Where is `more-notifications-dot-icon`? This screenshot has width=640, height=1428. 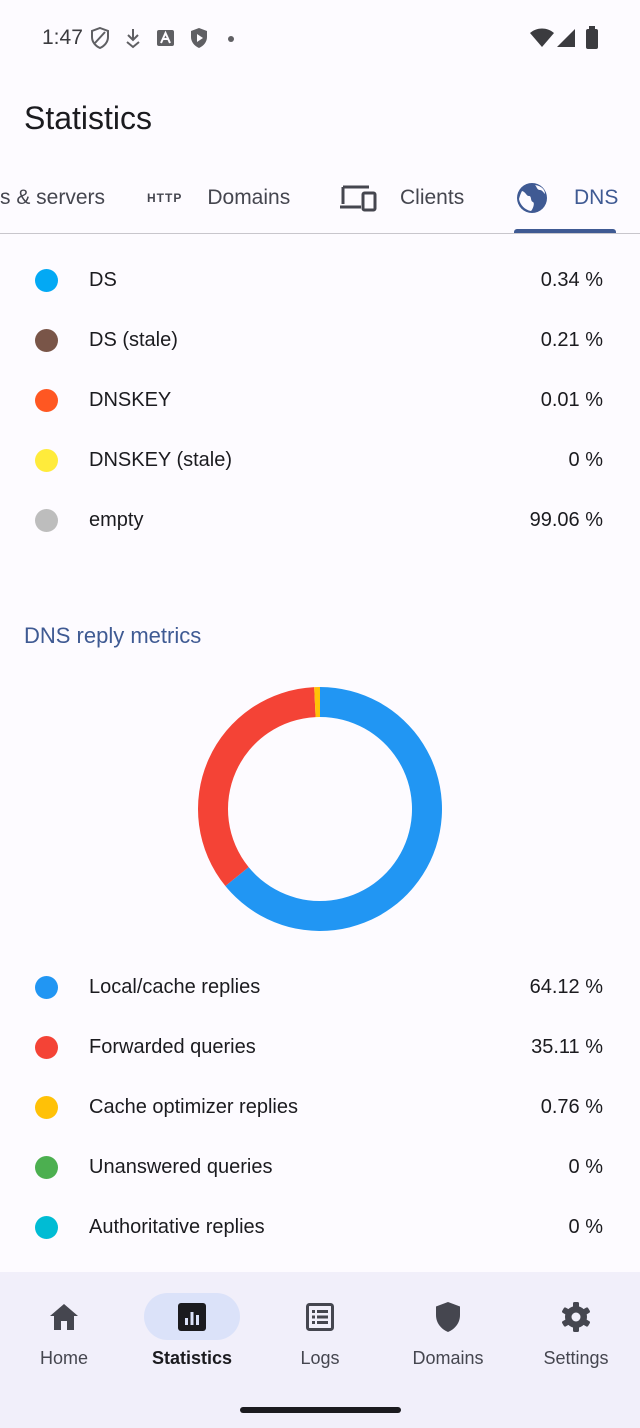
more-notifications-dot-icon is located at coordinates (231, 39).